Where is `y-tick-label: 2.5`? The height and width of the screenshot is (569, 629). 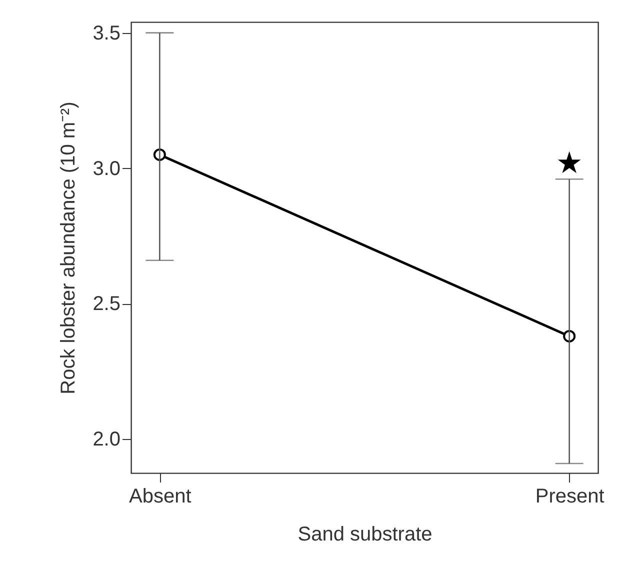
y-tick-label: 2.5 is located at coordinates (106, 304).